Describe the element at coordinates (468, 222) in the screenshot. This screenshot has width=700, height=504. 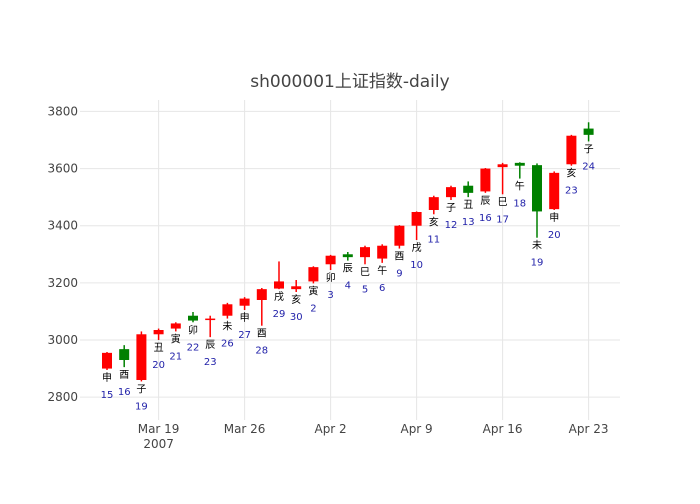
I see `candle-day-label: 13` at that location.